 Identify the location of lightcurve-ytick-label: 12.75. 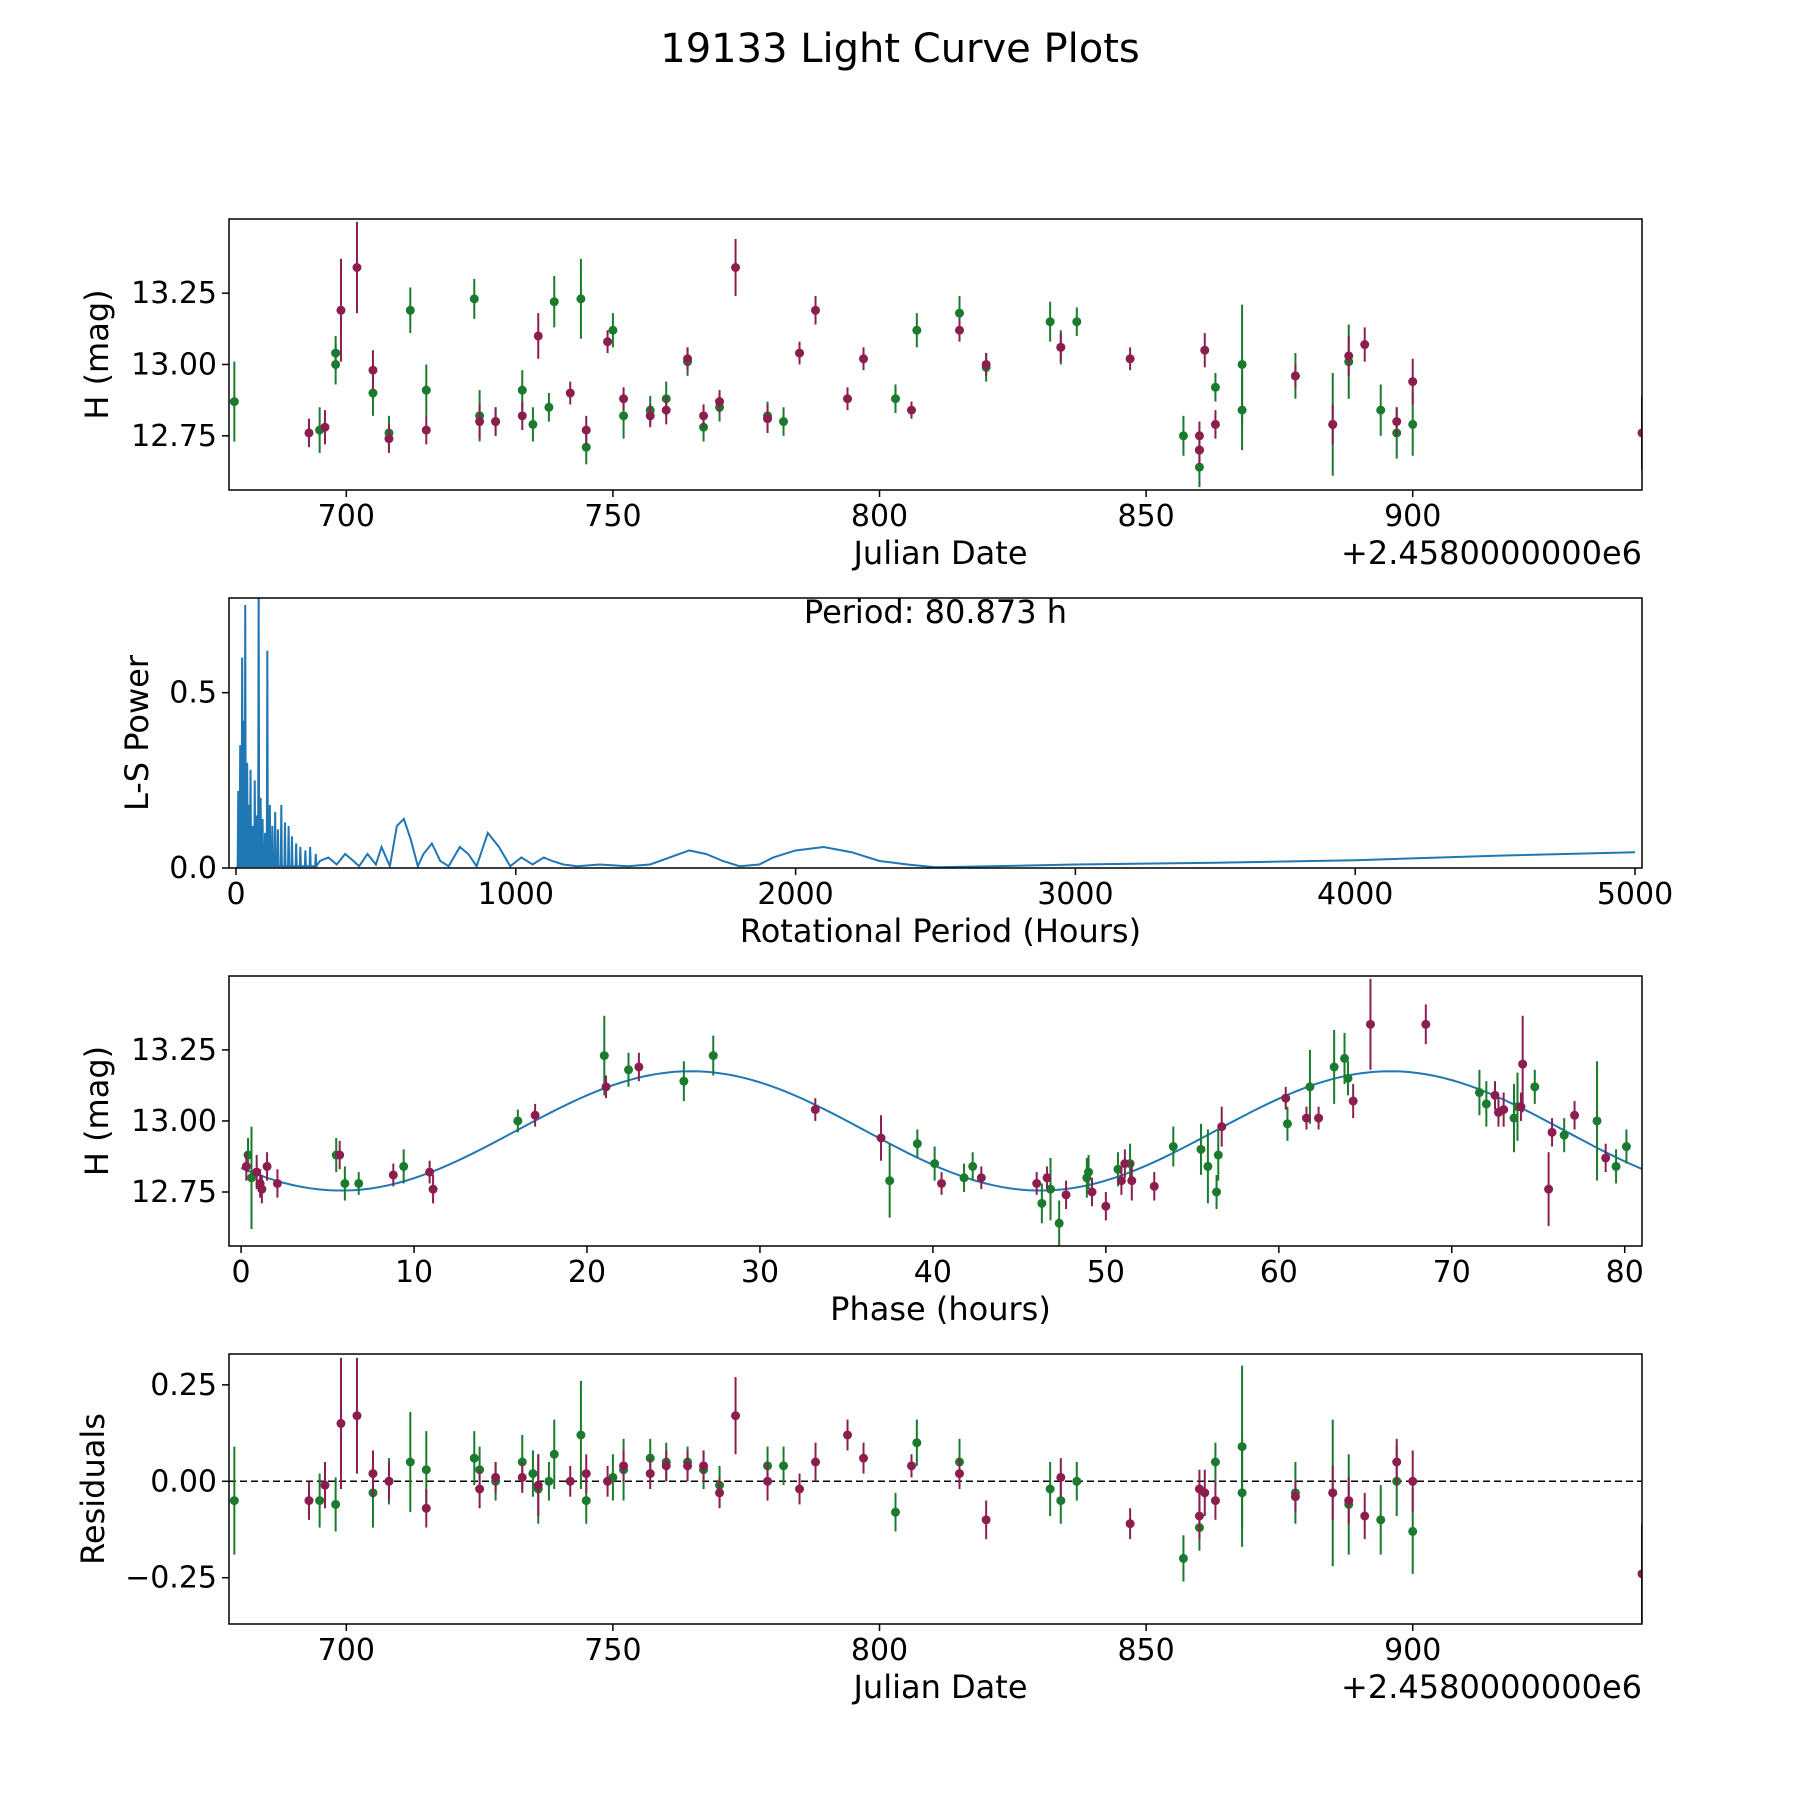
(174, 436).